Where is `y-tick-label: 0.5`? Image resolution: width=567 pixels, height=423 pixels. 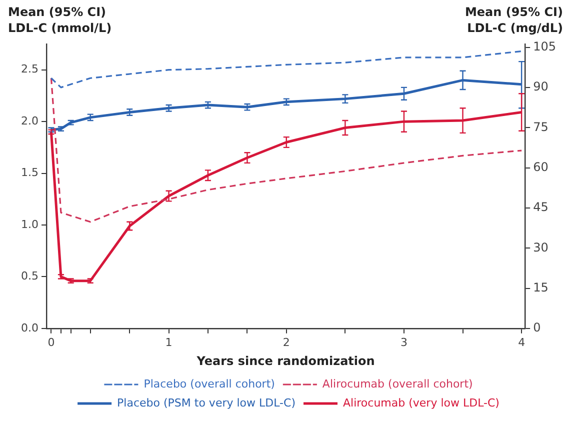 y-tick-label: 0.5 is located at coordinates (29, 276).